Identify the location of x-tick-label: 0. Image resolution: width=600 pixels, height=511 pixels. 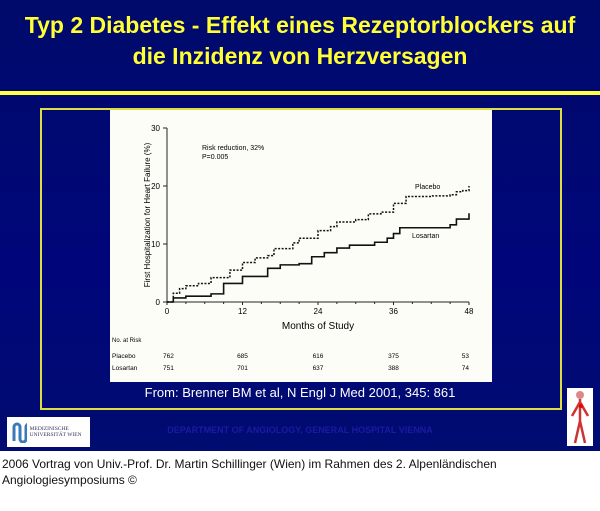
(167, 311).